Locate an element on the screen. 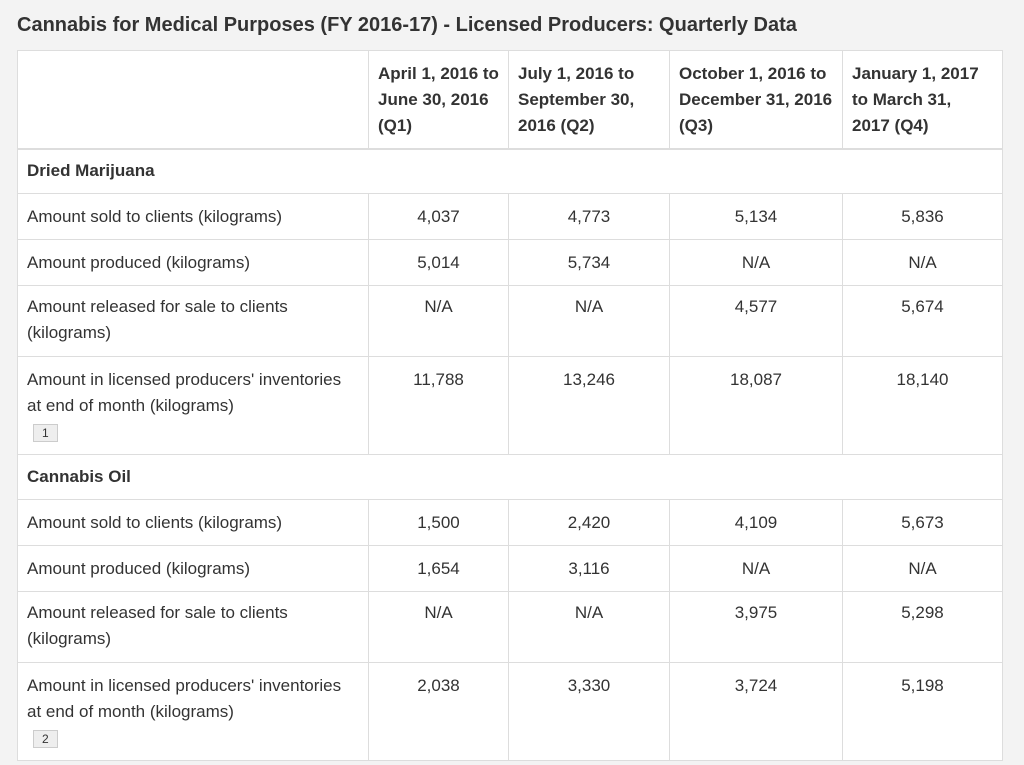  section-row-cannabis-oil: Cannabis Oil is located at coordinates (510, 477).